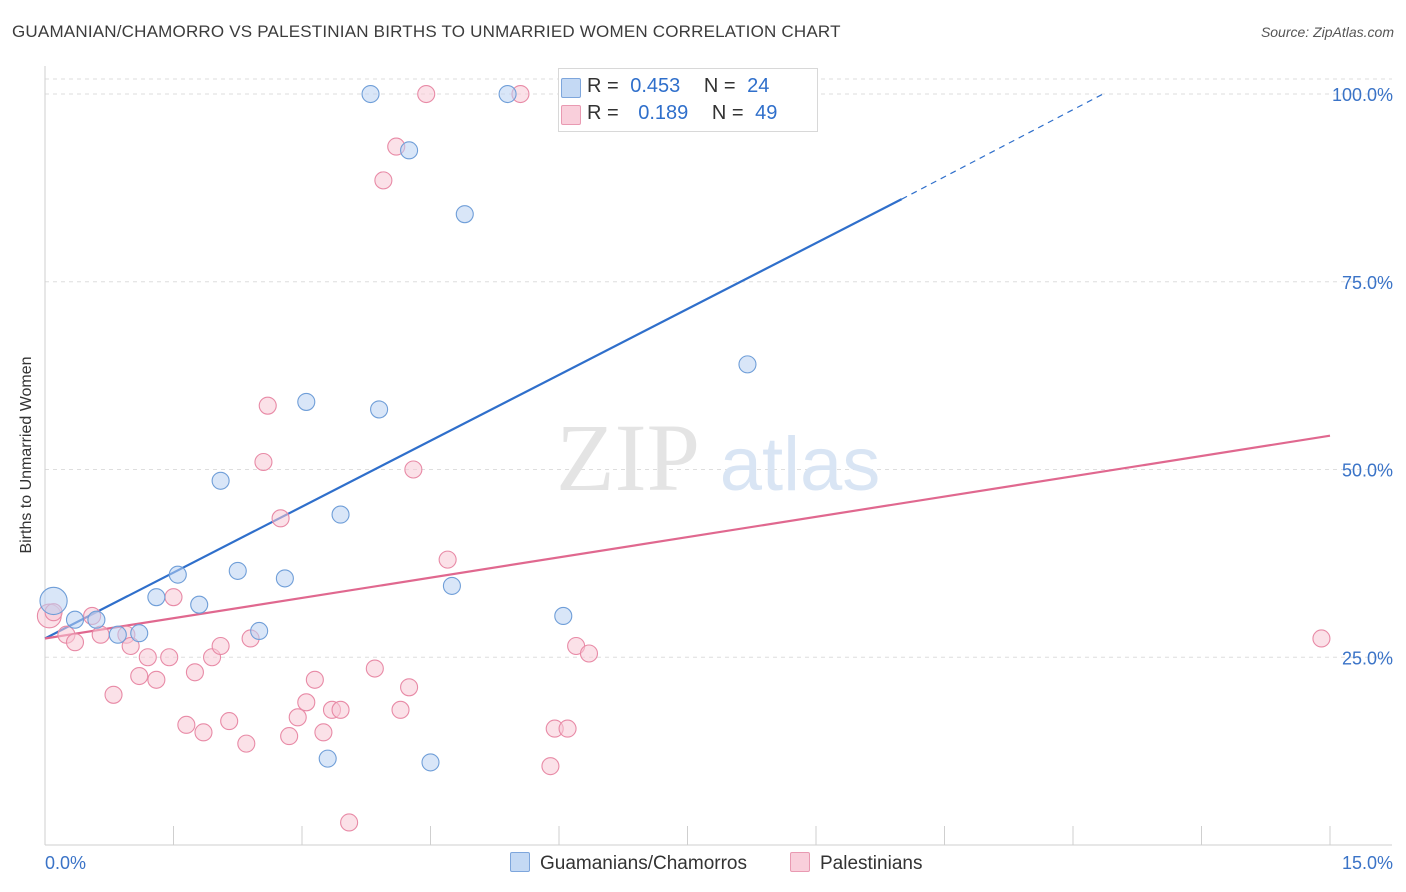 The image size is (1406, 892). I want to click on watermark-zip: ZIP, so click(628, 457).